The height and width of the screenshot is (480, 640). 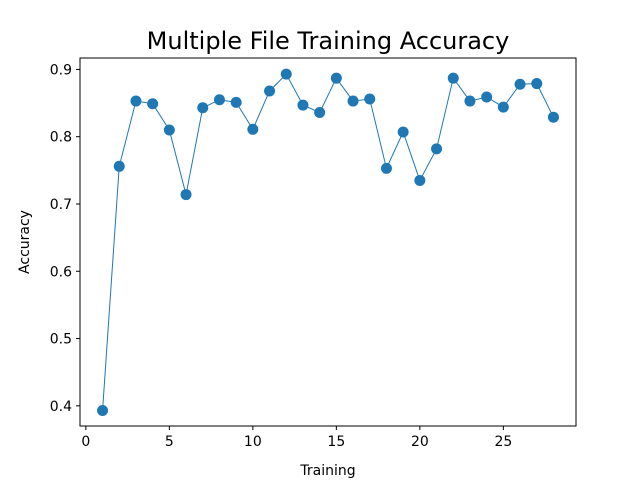 What do you see at coordinates (61, 205) in the screenshot?
I see `y-tick-label: 0.7` at bounding box center [61, 205].